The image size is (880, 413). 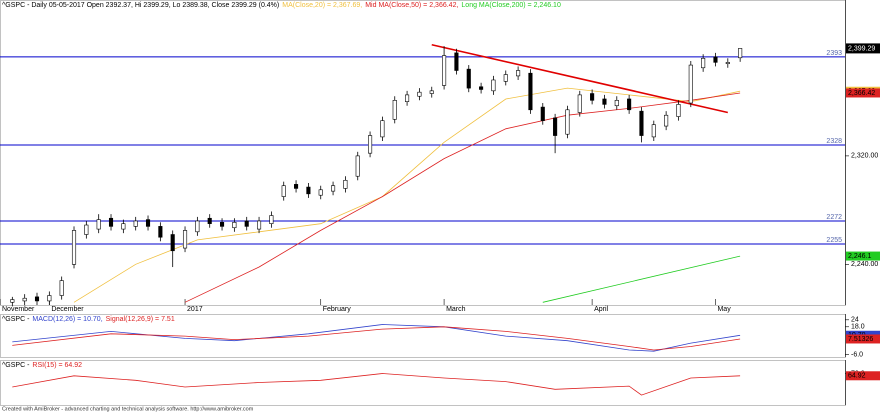 I want to click on y-tick-label: 24, so click(x=855, y=320).